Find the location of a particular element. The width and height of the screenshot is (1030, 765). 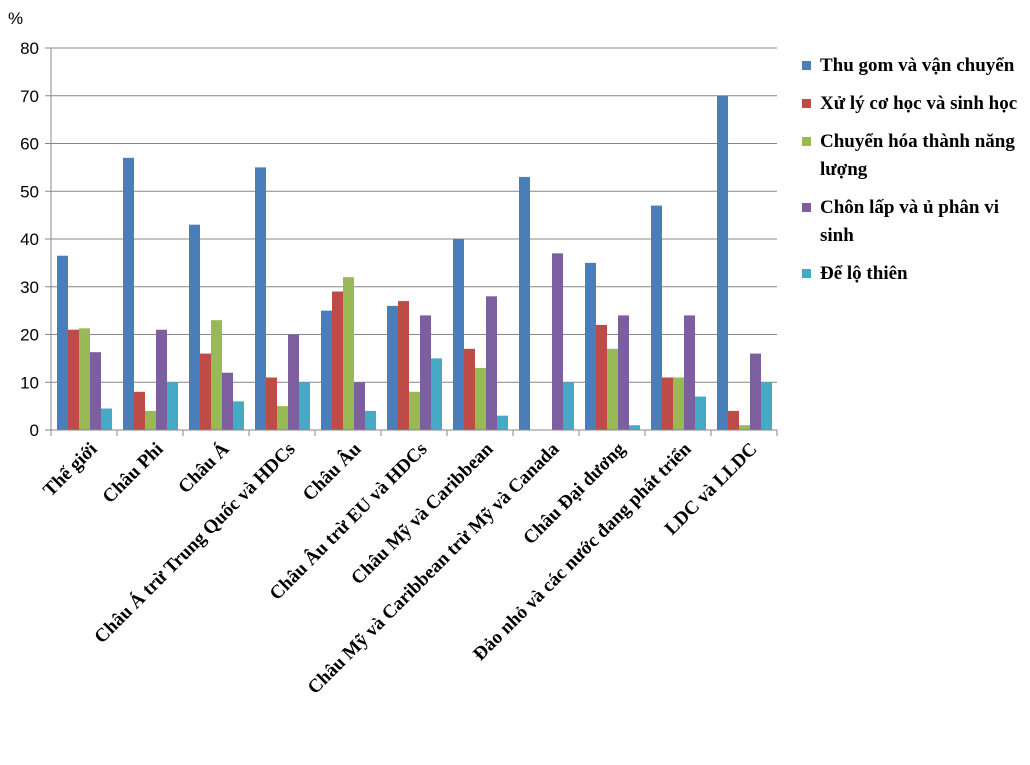

legend-label: Thu gom và vận chuyển is located at coordinates (917, 65).